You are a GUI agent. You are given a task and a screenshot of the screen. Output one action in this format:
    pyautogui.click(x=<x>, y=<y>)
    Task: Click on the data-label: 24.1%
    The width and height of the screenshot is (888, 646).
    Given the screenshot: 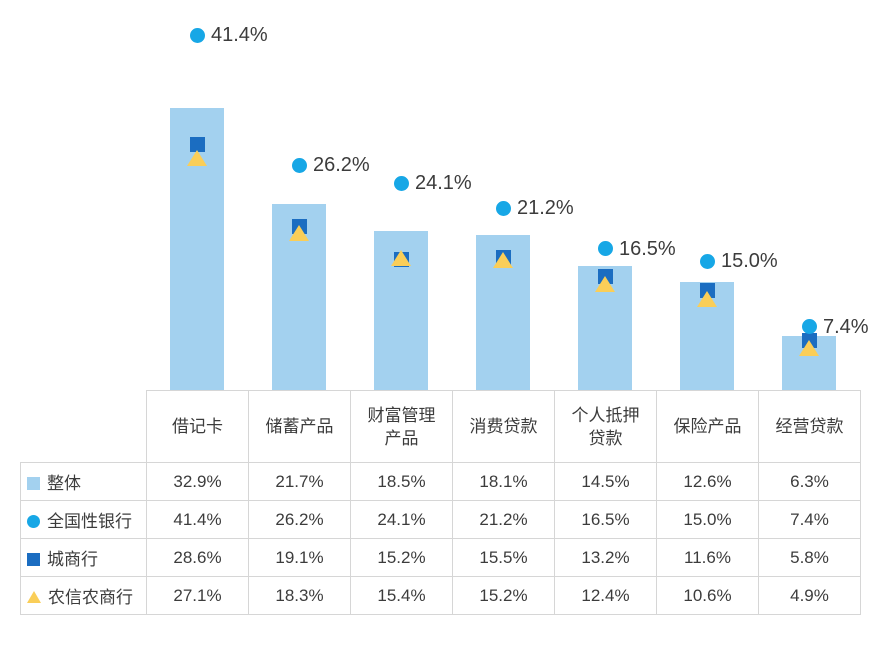 What is the action you would take?
    pyautogui.click(x=443, y=183)
    